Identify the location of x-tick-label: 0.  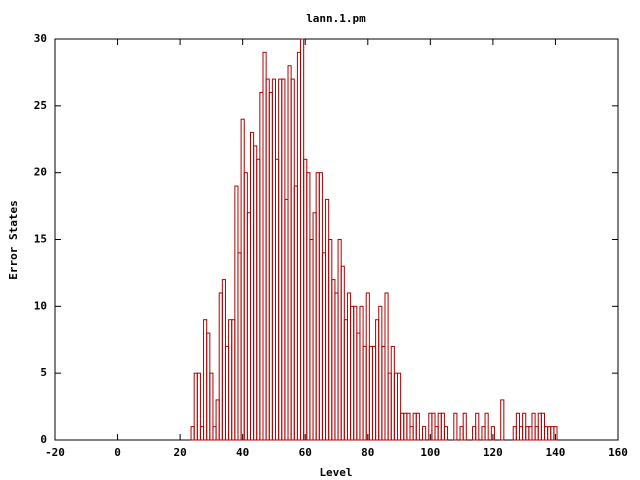
(117, 452).